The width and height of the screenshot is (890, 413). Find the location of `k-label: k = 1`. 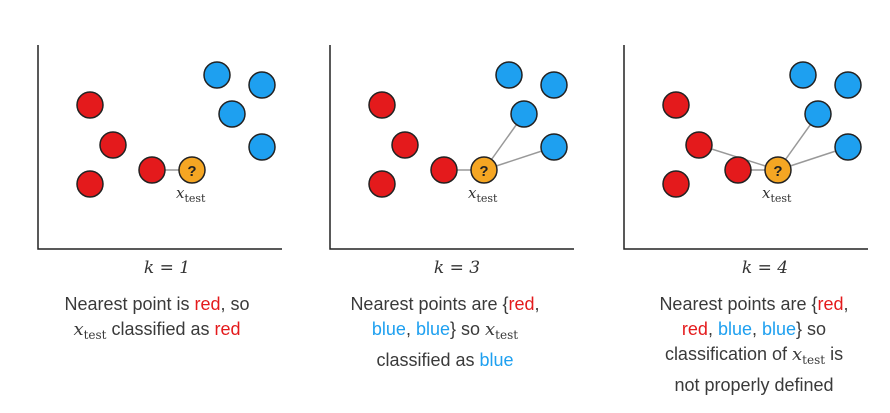

k-label: k = 1 is located at coordinates (167, 268).